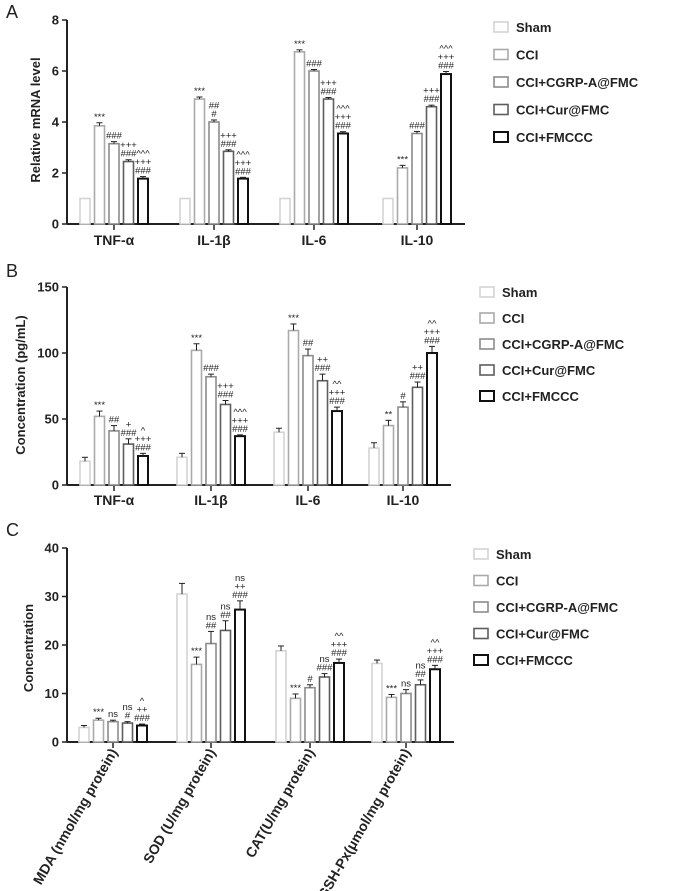  Describe the element at coordinates (240, 421) in the screenshot. I see `significance-label: ^^^ +++ ###` at that location.